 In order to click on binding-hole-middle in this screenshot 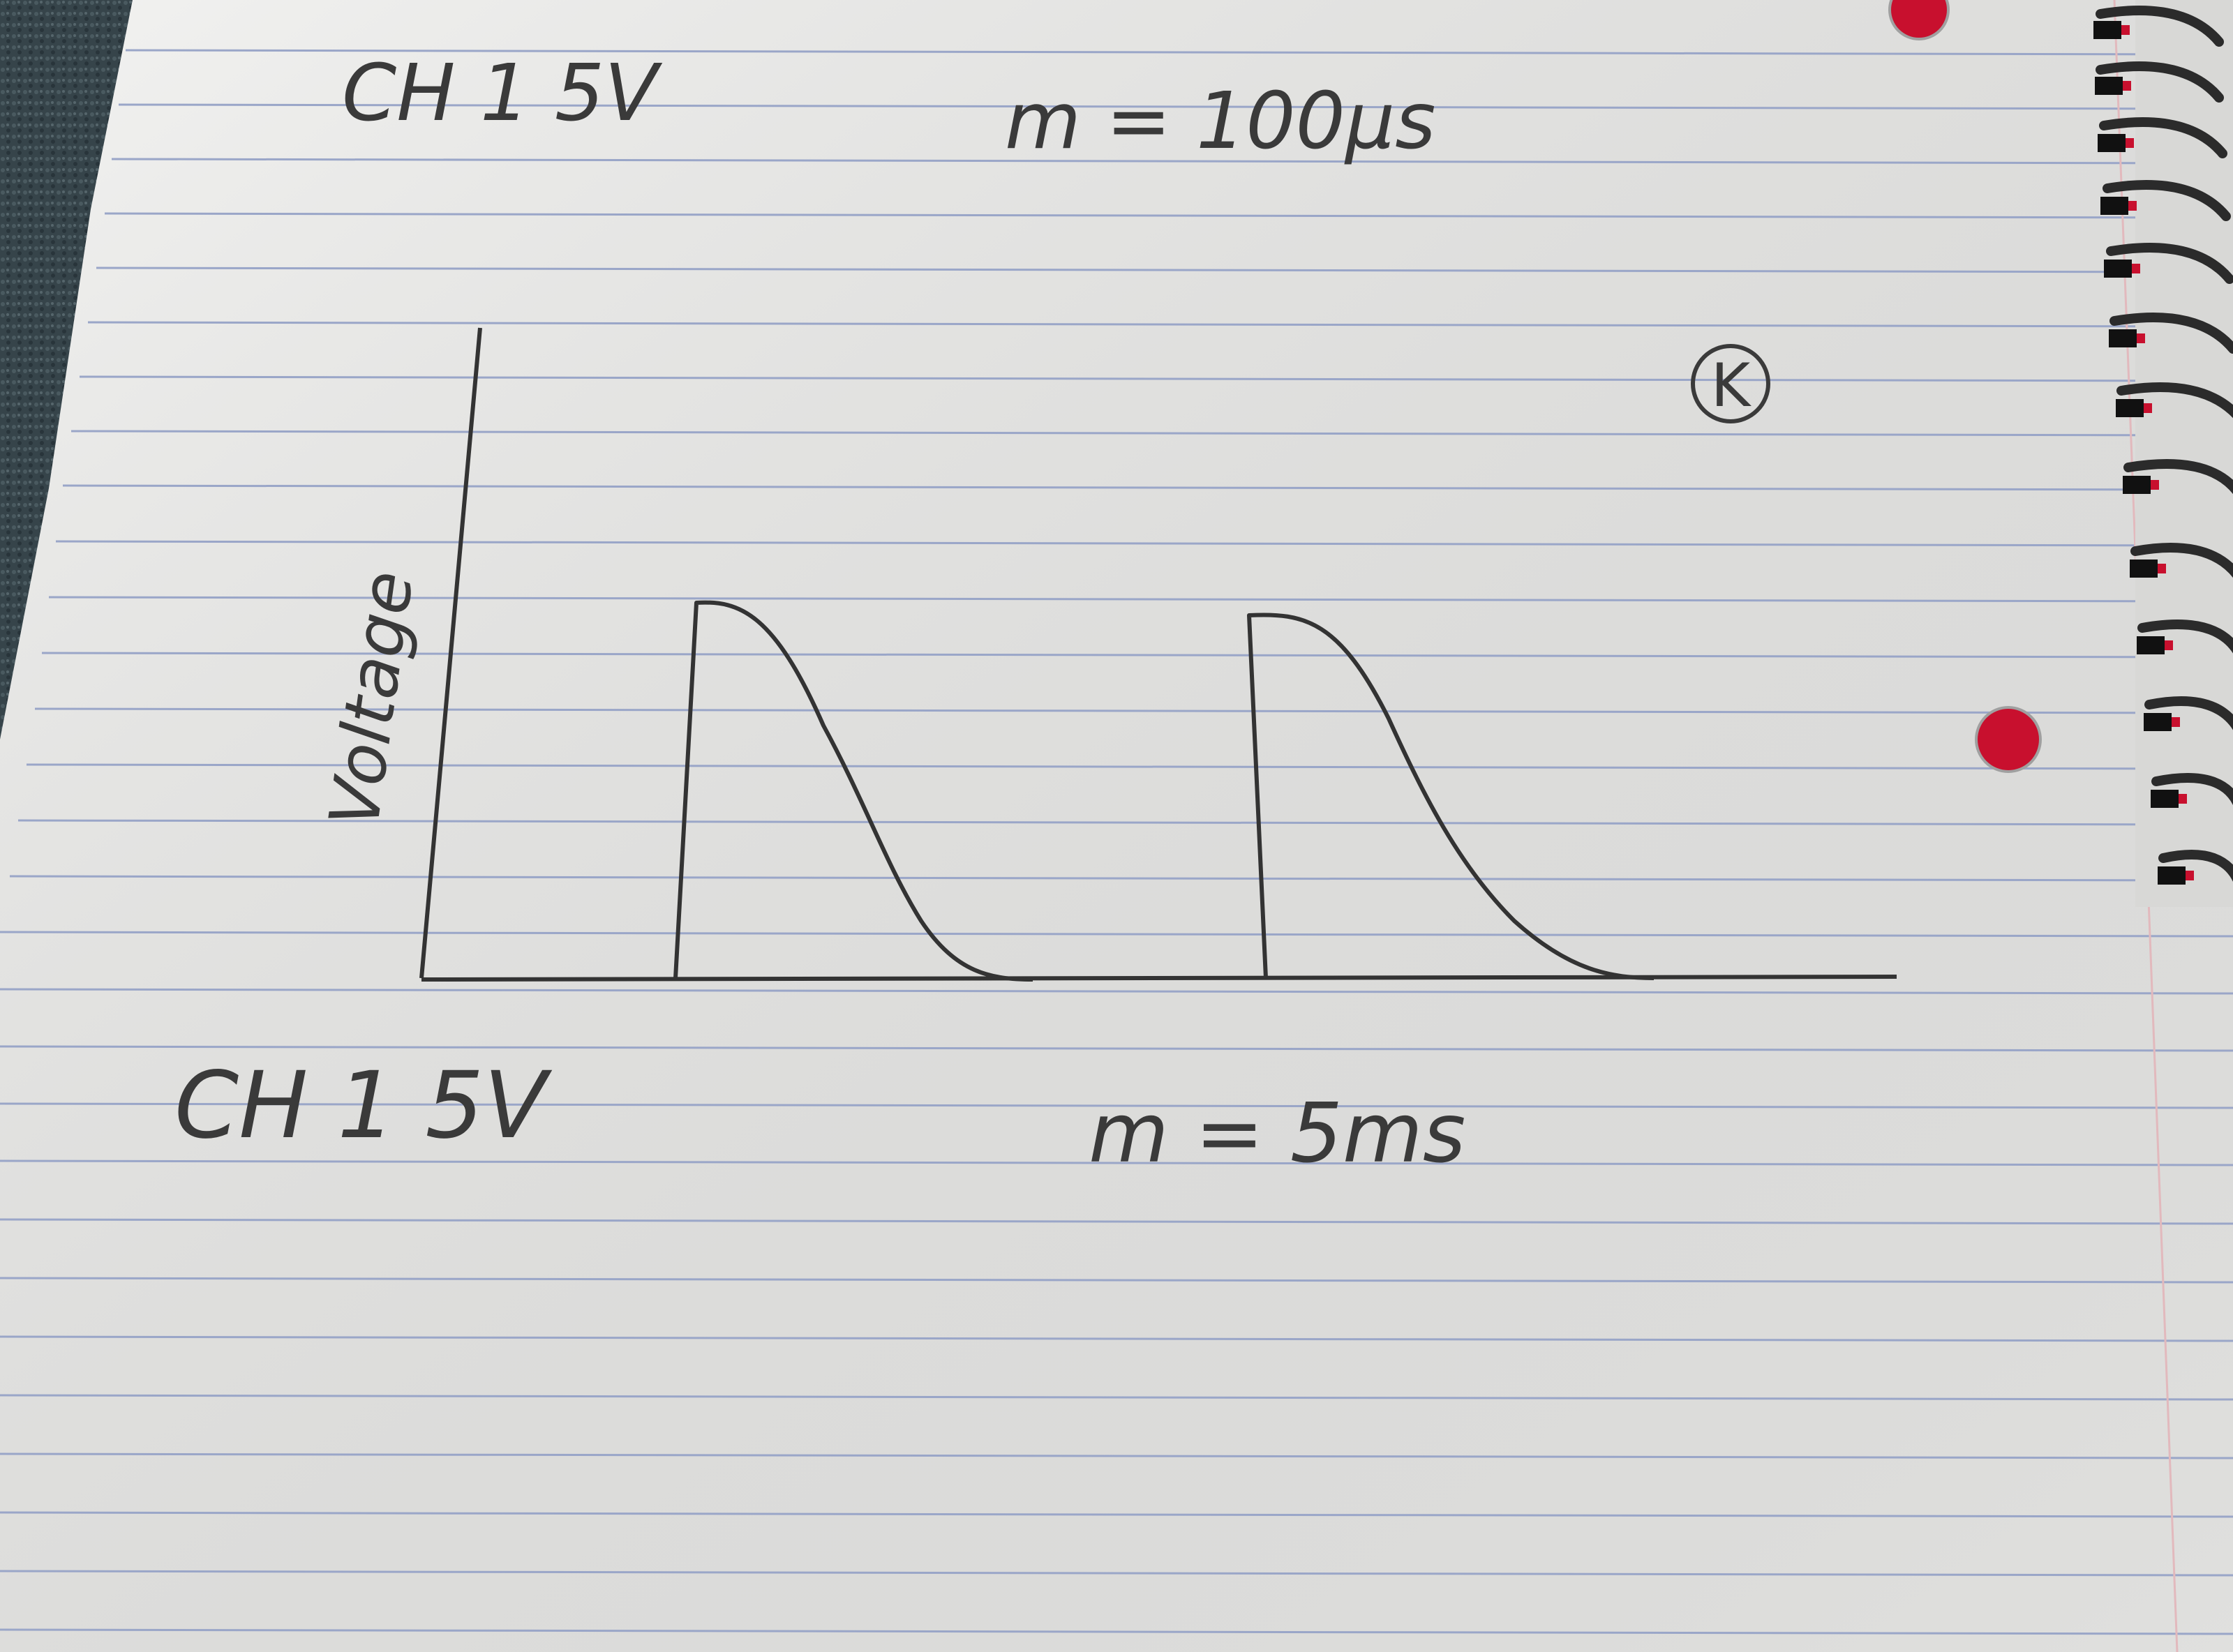, I will do `click(2008, 739)`.